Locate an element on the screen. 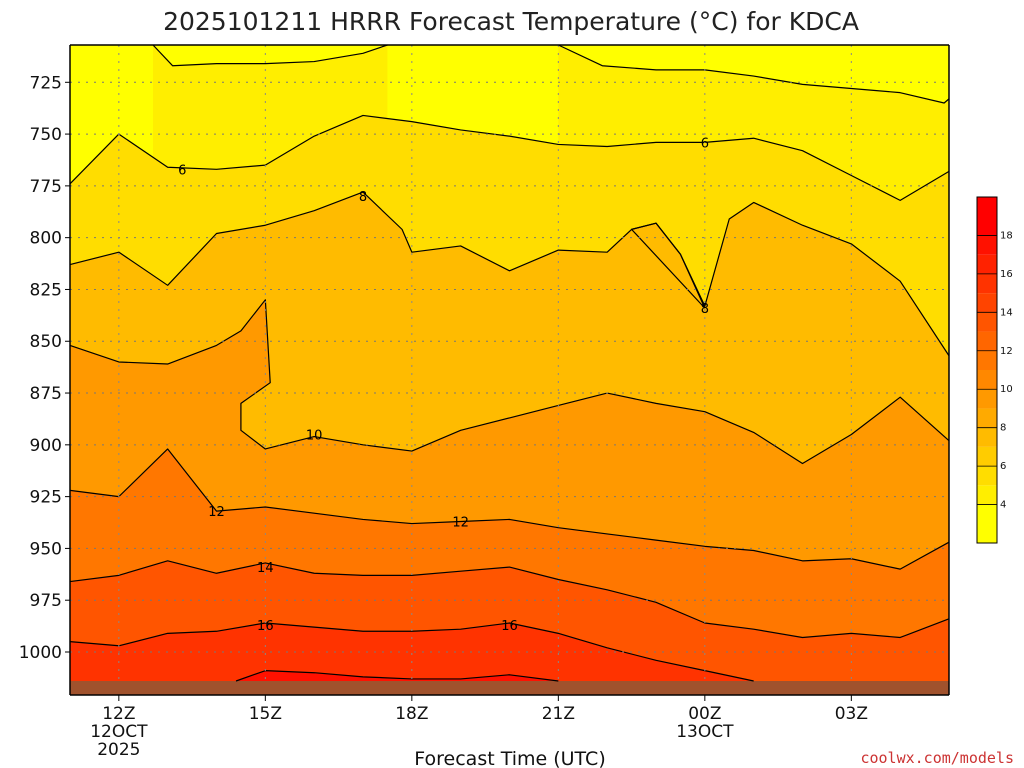 The height and width of the screenshot is (768, 1024). contour-label-2: 8 is located at coordinates (705, 309).